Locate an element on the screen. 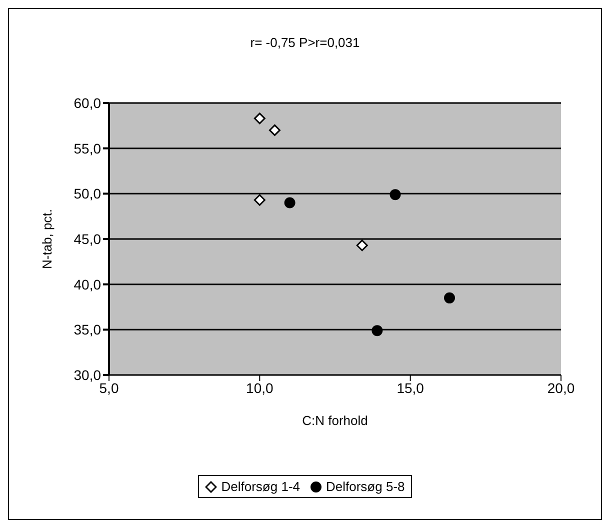  y-tick-label: 40,0 is located at coordinates (88, 284).